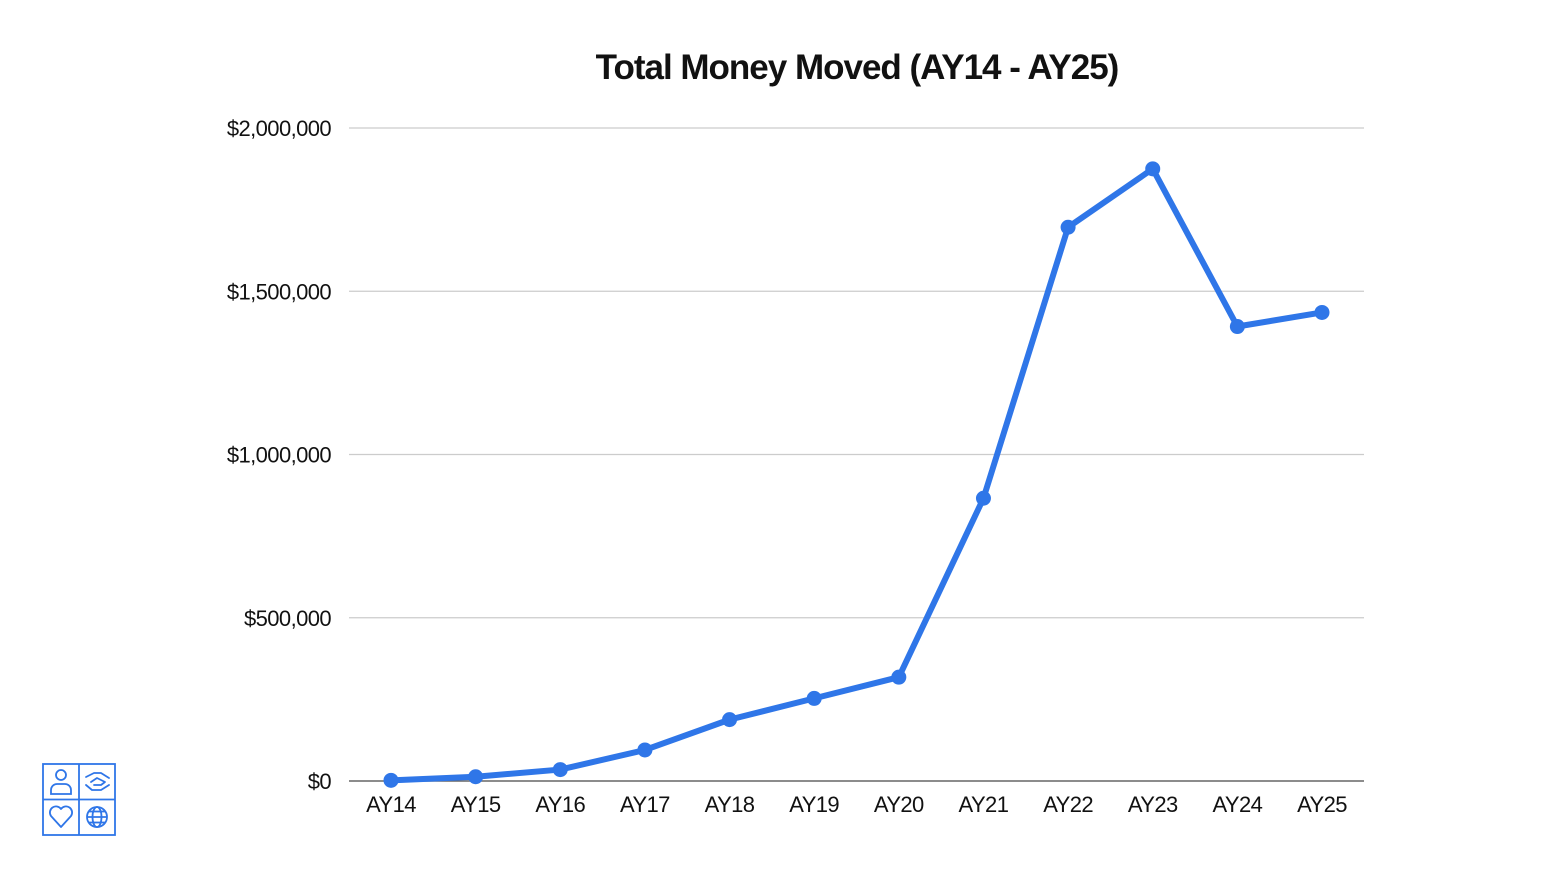  What do you see at coordinates (287, 618) in the screenshot?
I see `y-tick-label: $500,000` at bounding box center [287, 618].